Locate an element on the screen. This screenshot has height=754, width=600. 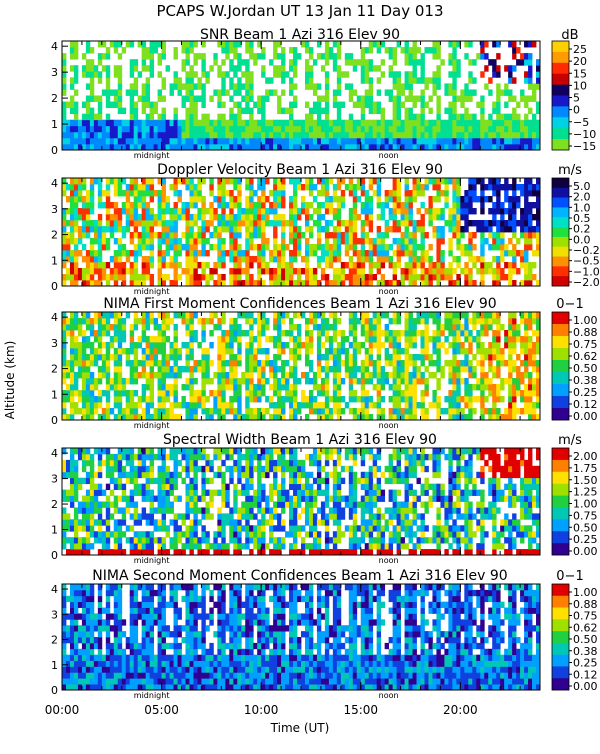
colorbar-segment is located at coordinates (560, 57).